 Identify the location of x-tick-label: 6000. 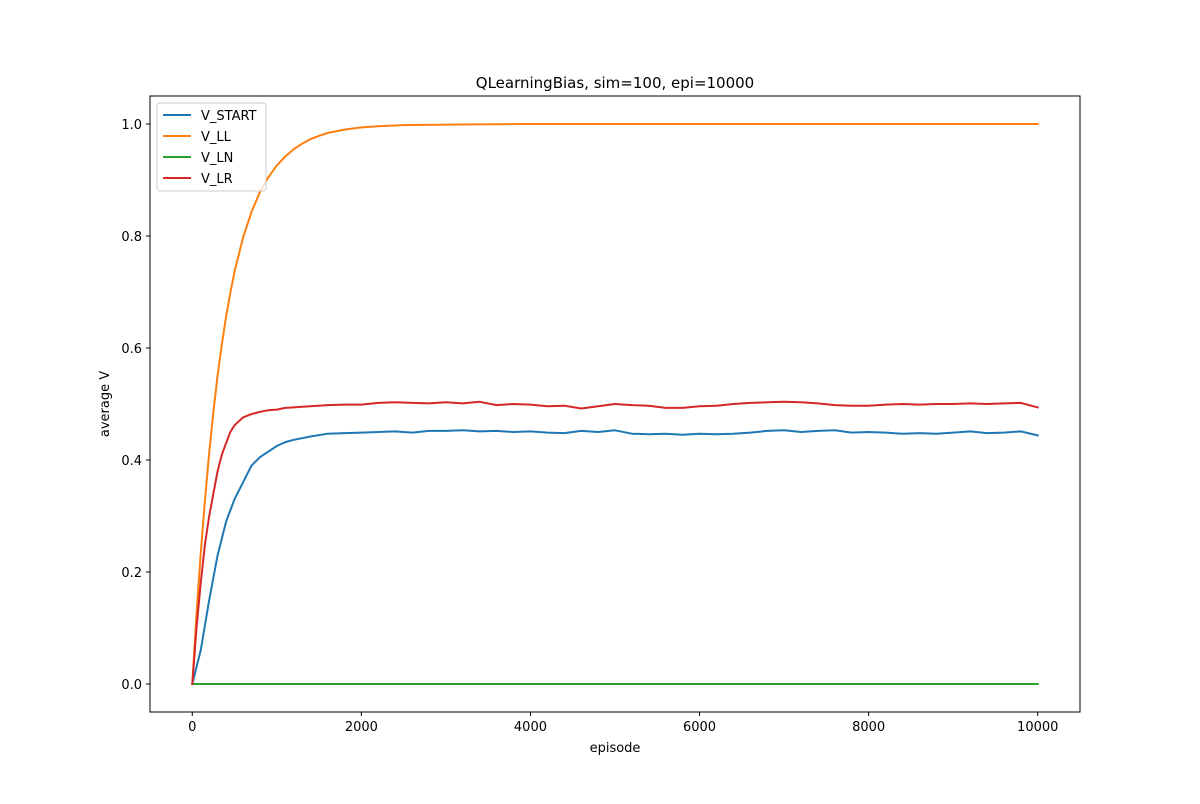
(699, 727).